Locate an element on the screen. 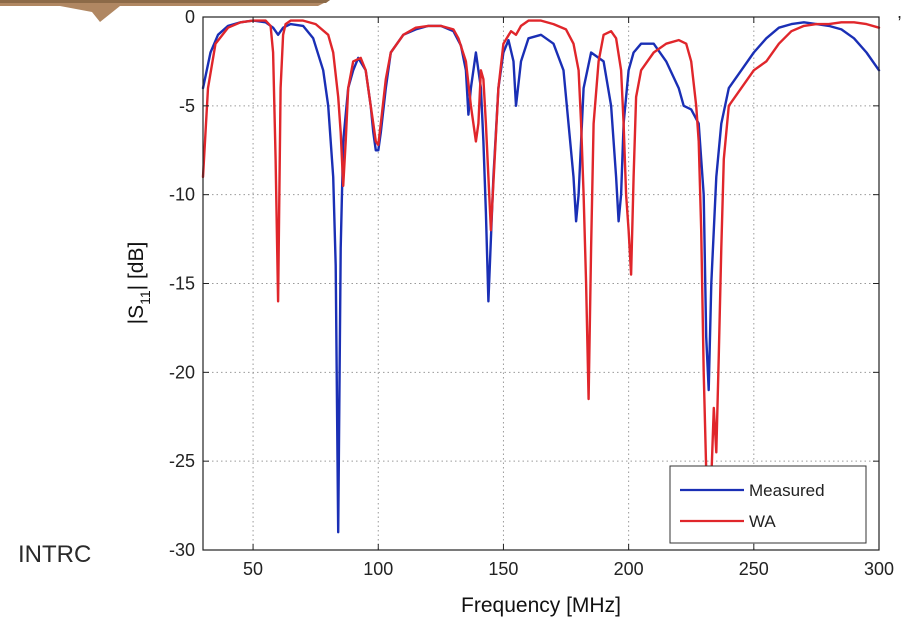  x-tick-label: 150 is located at coordinates (503, 569).